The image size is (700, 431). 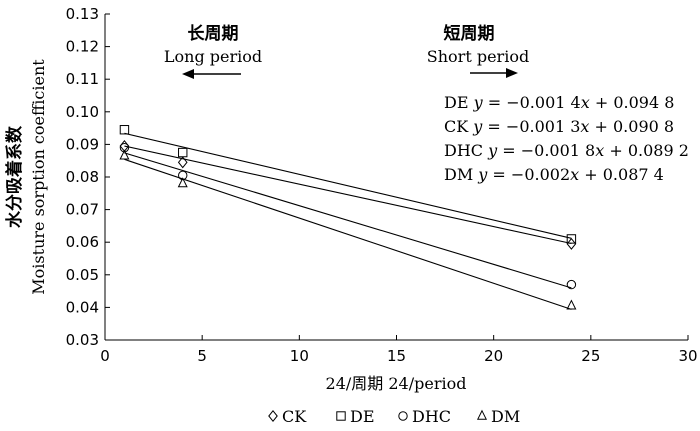 What do you see at coordinates (566, 150) in the screenshot?
I see `equation-dhc: DHC y = −0.001 8x + 0.089 2` at bounding box center [566, 150].